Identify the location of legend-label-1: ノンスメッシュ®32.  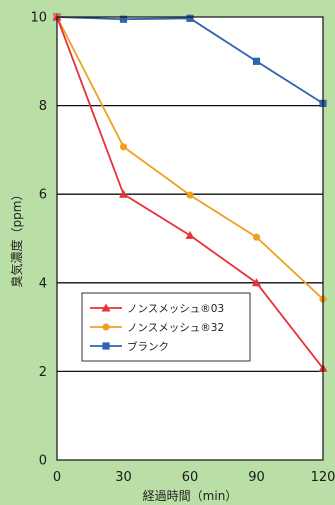
(175, 328).